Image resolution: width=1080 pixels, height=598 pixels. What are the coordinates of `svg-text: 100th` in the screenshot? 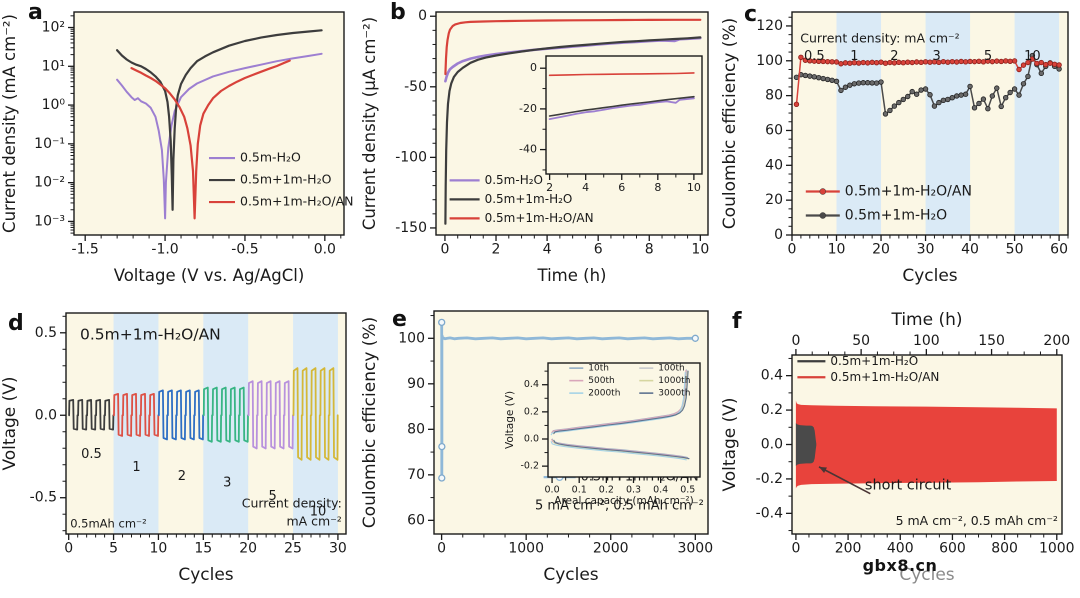 It's located at (671, 369).